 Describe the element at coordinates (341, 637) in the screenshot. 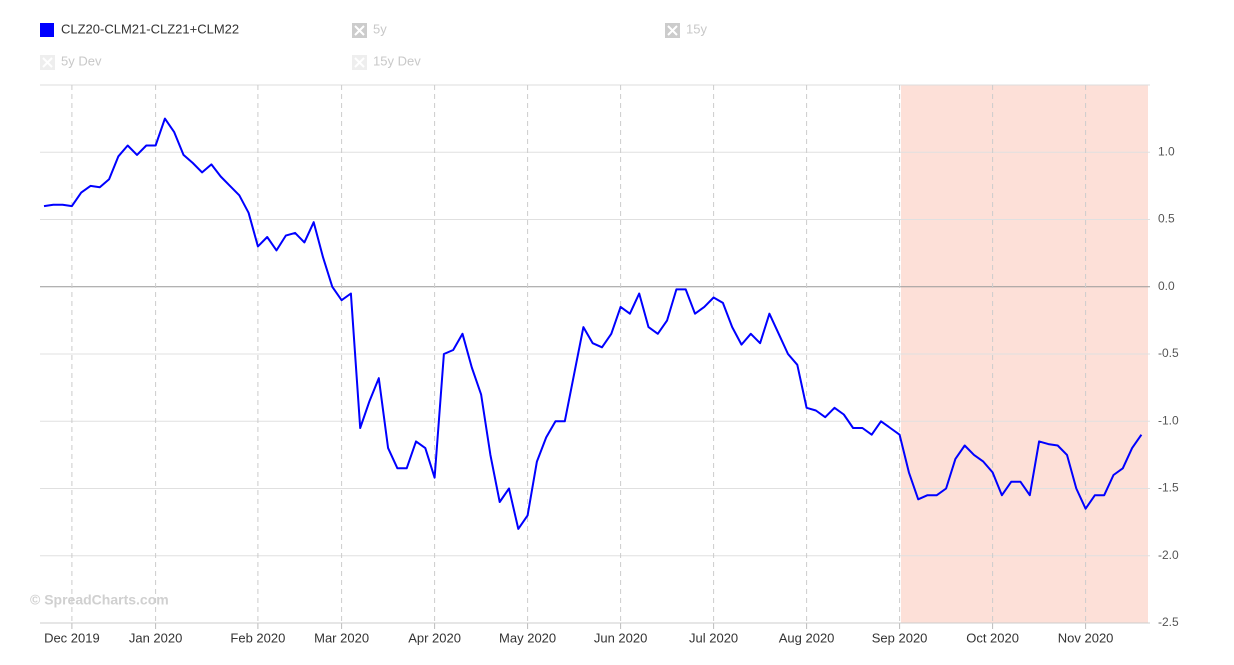

I see `x-tick-label: Mar 2020` at that location.